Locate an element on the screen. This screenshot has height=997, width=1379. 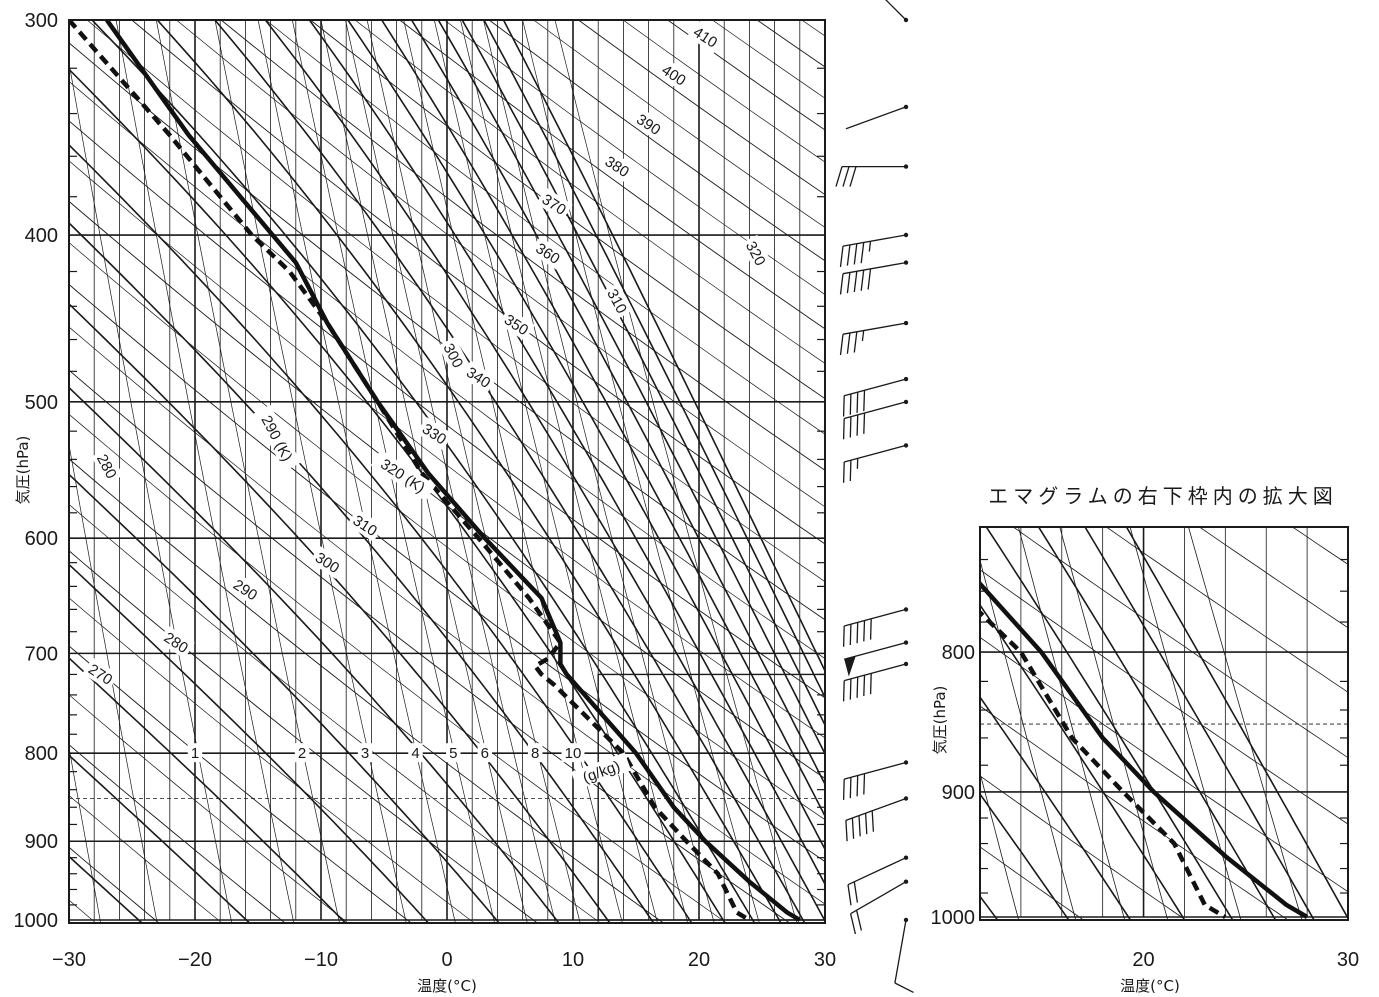
dry-adiabat-label-group: 280 is located at coordinates (107, 466).